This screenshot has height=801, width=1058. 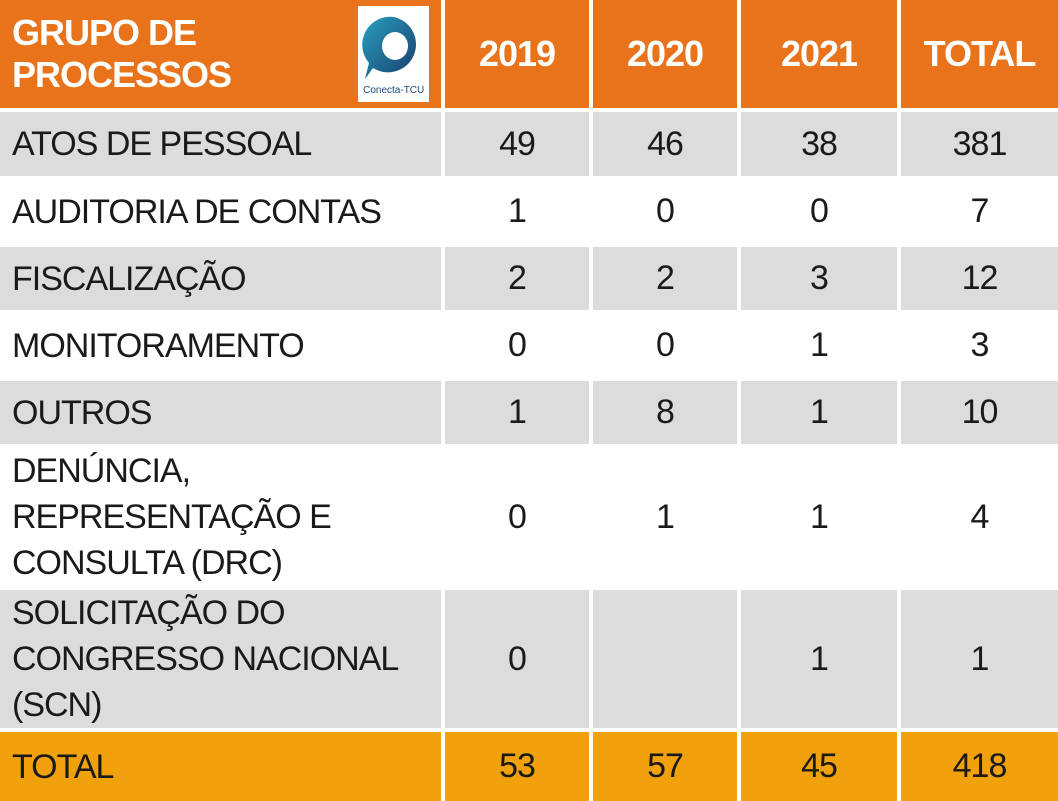 I want to click on cell-total: 10, so click(x=979, y=414).